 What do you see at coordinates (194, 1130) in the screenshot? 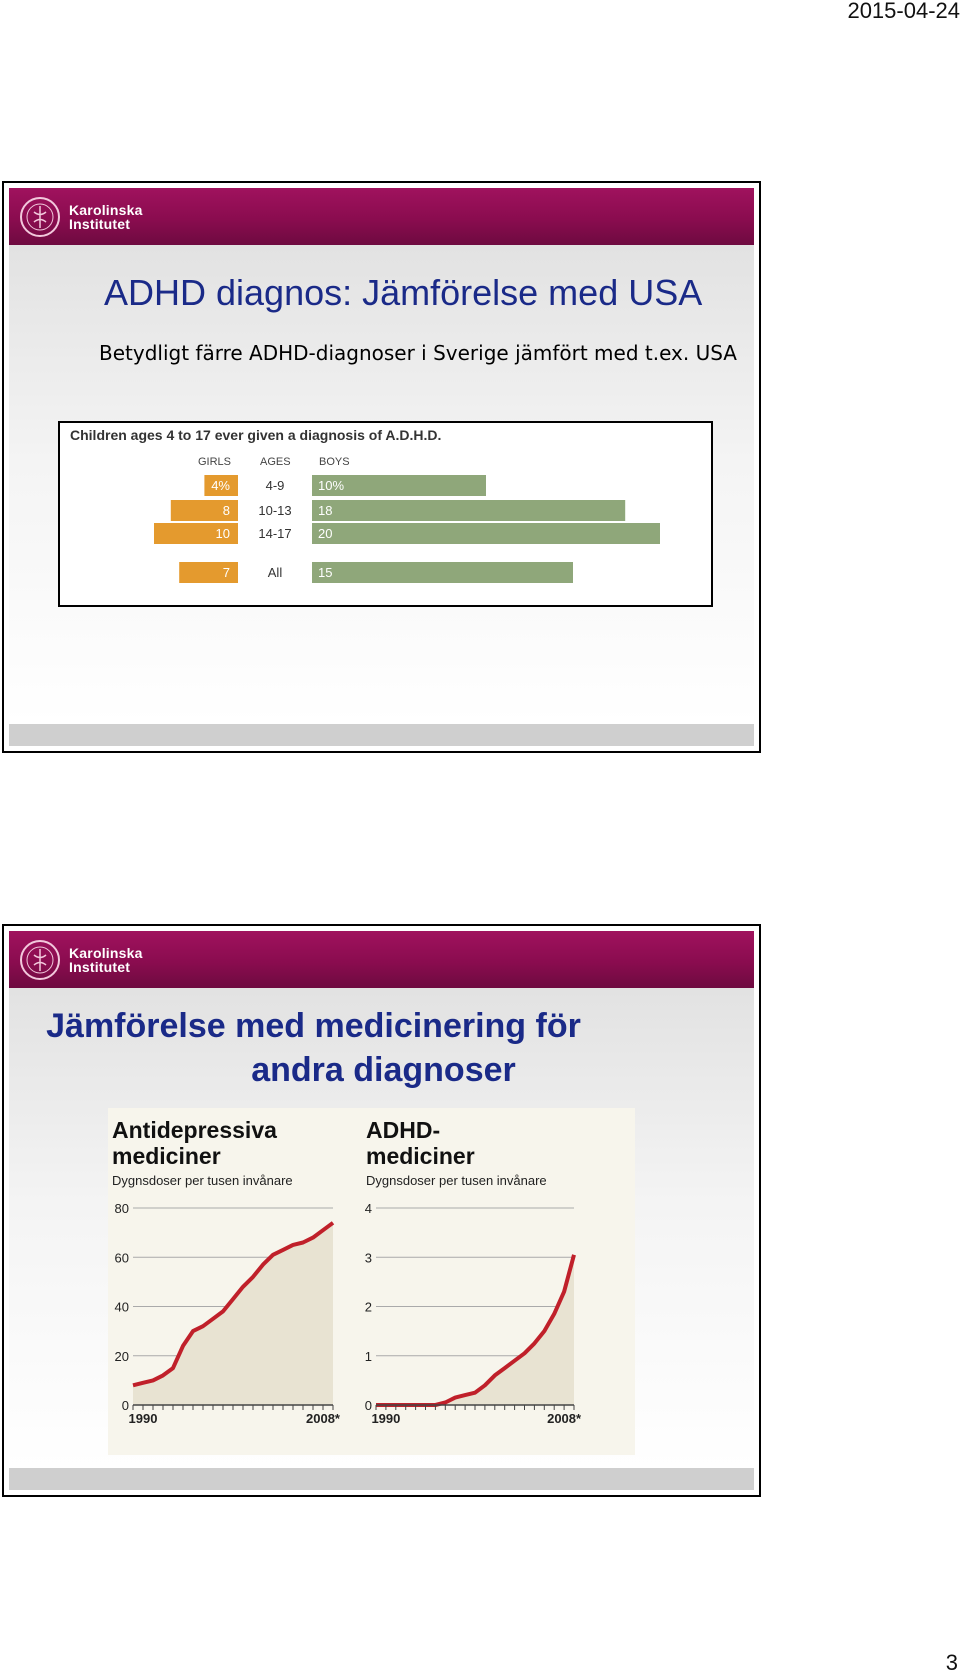
I see `chart-title-line-1: Antidepressiva` at bounding box center [194, 1130].